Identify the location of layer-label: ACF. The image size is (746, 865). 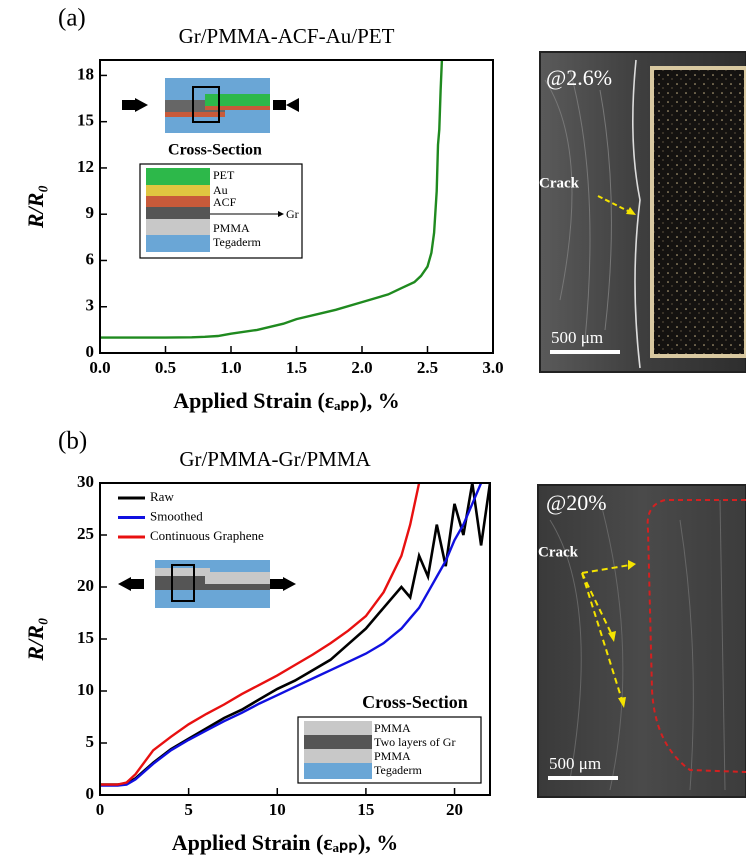
(225, 202).